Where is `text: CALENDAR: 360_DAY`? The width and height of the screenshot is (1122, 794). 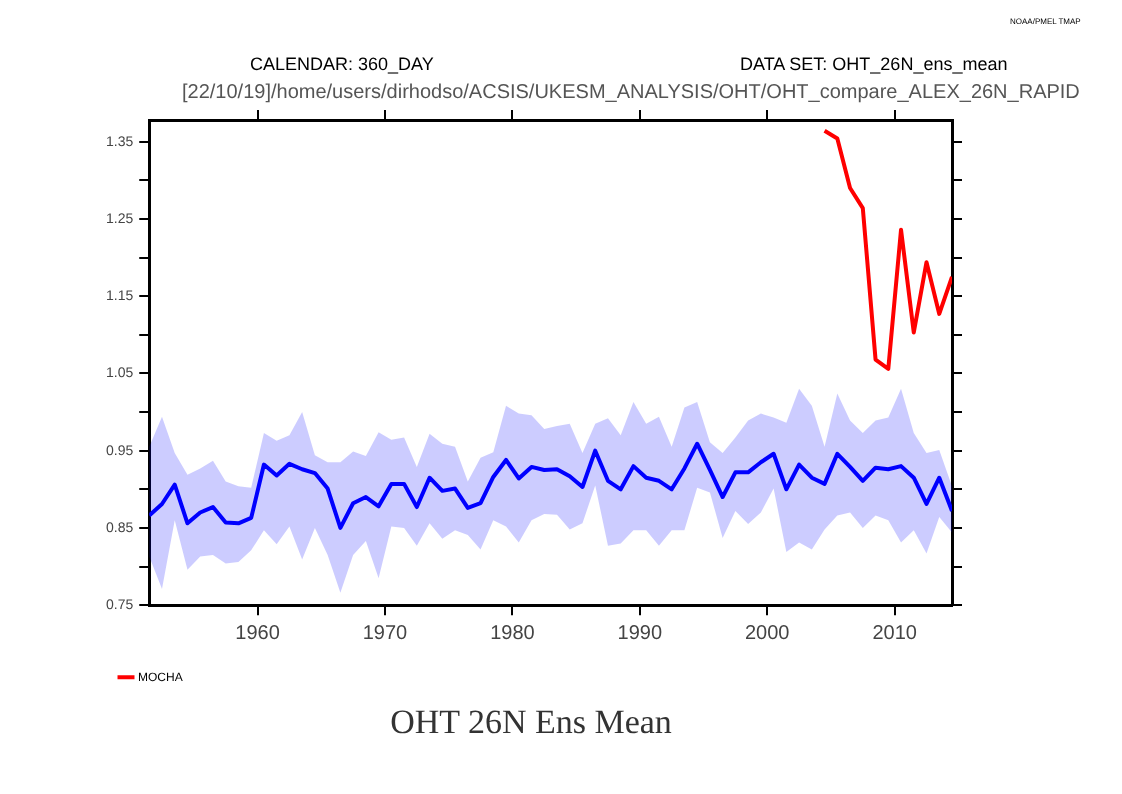 text: CALENDAR: 360_DAY is located at coordinates (342, 64).